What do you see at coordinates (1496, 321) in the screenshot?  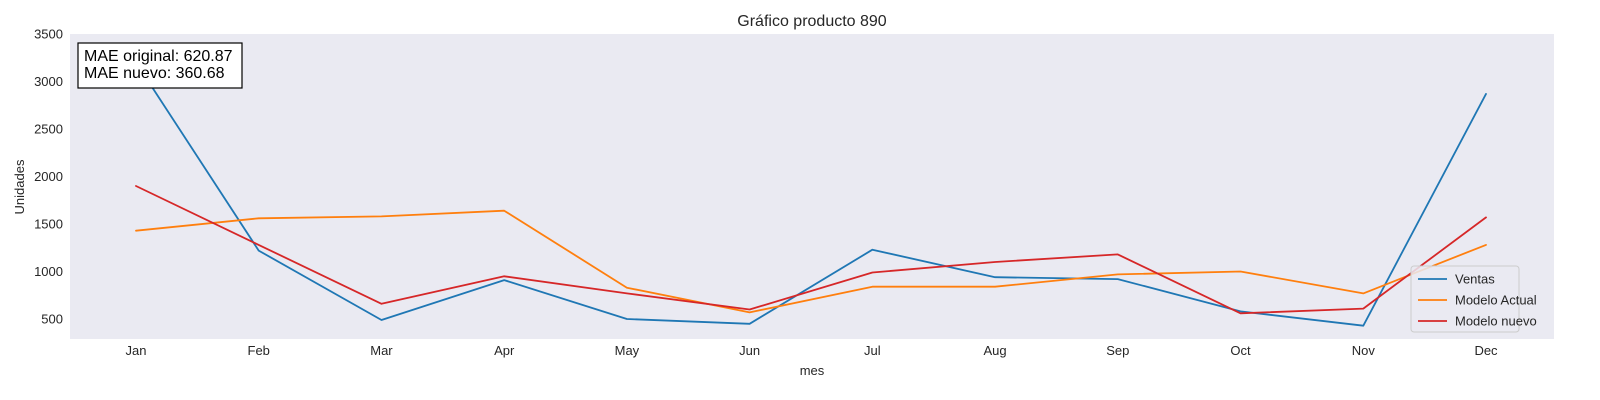 I see `legend-label: Modelo nuevo` at bounding box center [1496, 321].